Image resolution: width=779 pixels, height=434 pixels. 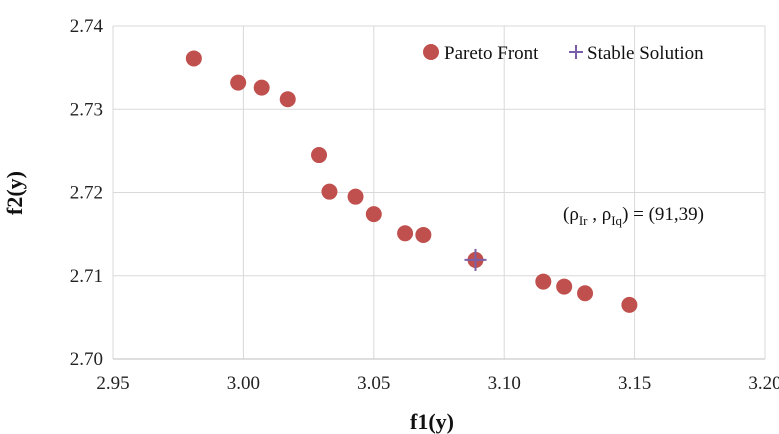 What do you see at coordinates (432, 421) in the screenshot?
I see `x-axis-title: f1(y)` at bounding box center [432, 421].